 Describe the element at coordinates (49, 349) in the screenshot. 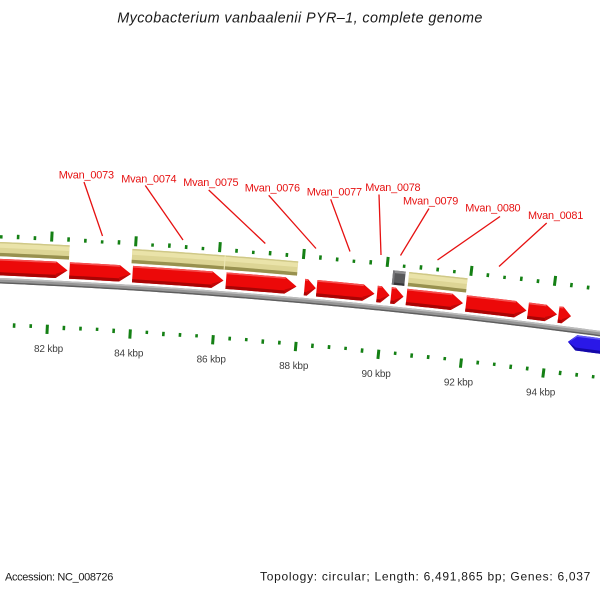

I see `svg-text: 82 kbp` at that location.